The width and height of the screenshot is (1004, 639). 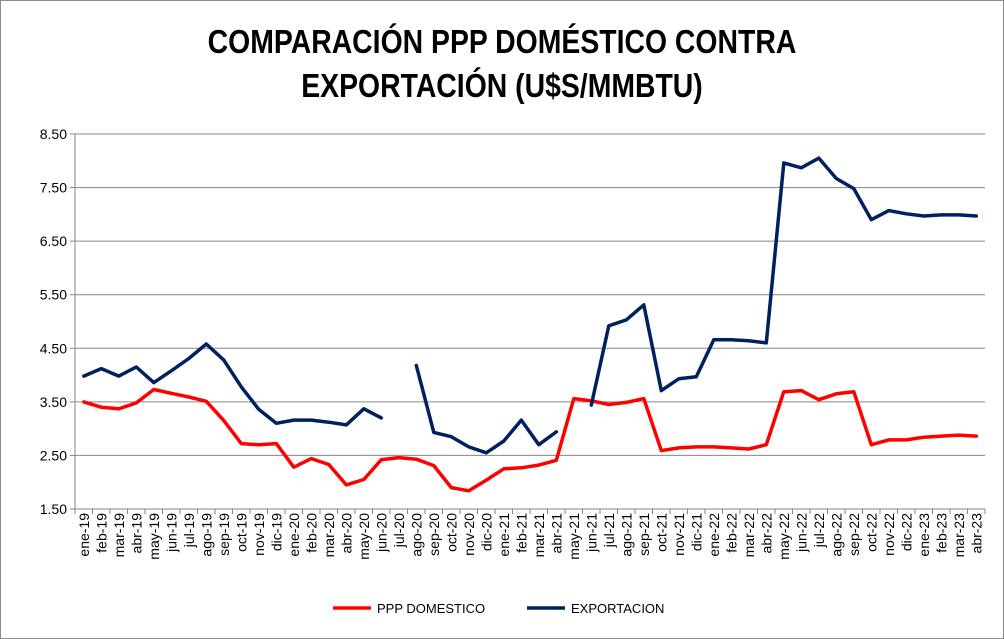 What do you see at coordinates (294, 535) in the screenshot?
I see `x-tick-label: ene-20` at bounding box center [294, 535].